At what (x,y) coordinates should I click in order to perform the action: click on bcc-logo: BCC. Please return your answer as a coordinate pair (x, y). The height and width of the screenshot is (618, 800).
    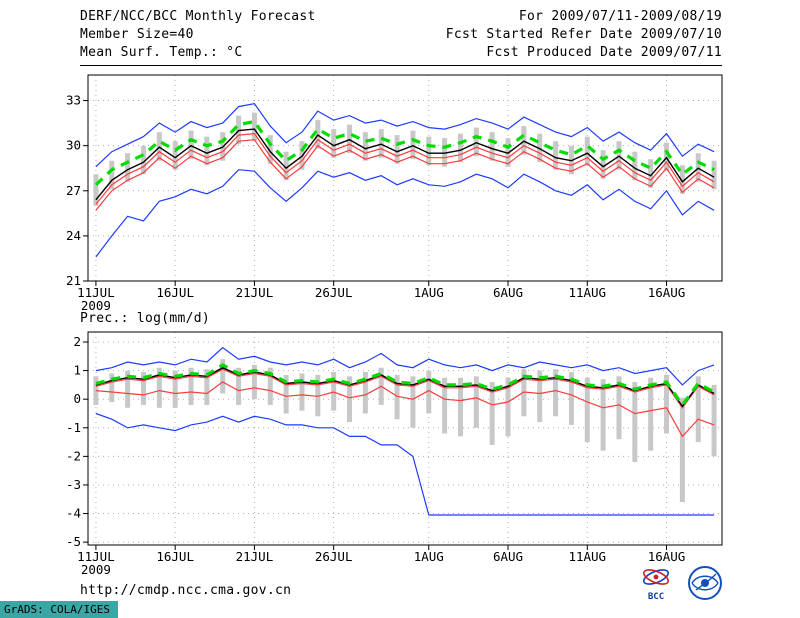
    Looking at the image, I should click on (656, 583).